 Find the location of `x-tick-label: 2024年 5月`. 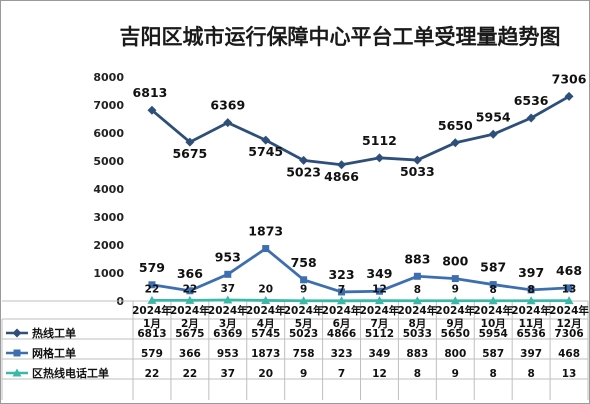

x-tick-label: 2024年 5月 is located at coordinates (304, 317).